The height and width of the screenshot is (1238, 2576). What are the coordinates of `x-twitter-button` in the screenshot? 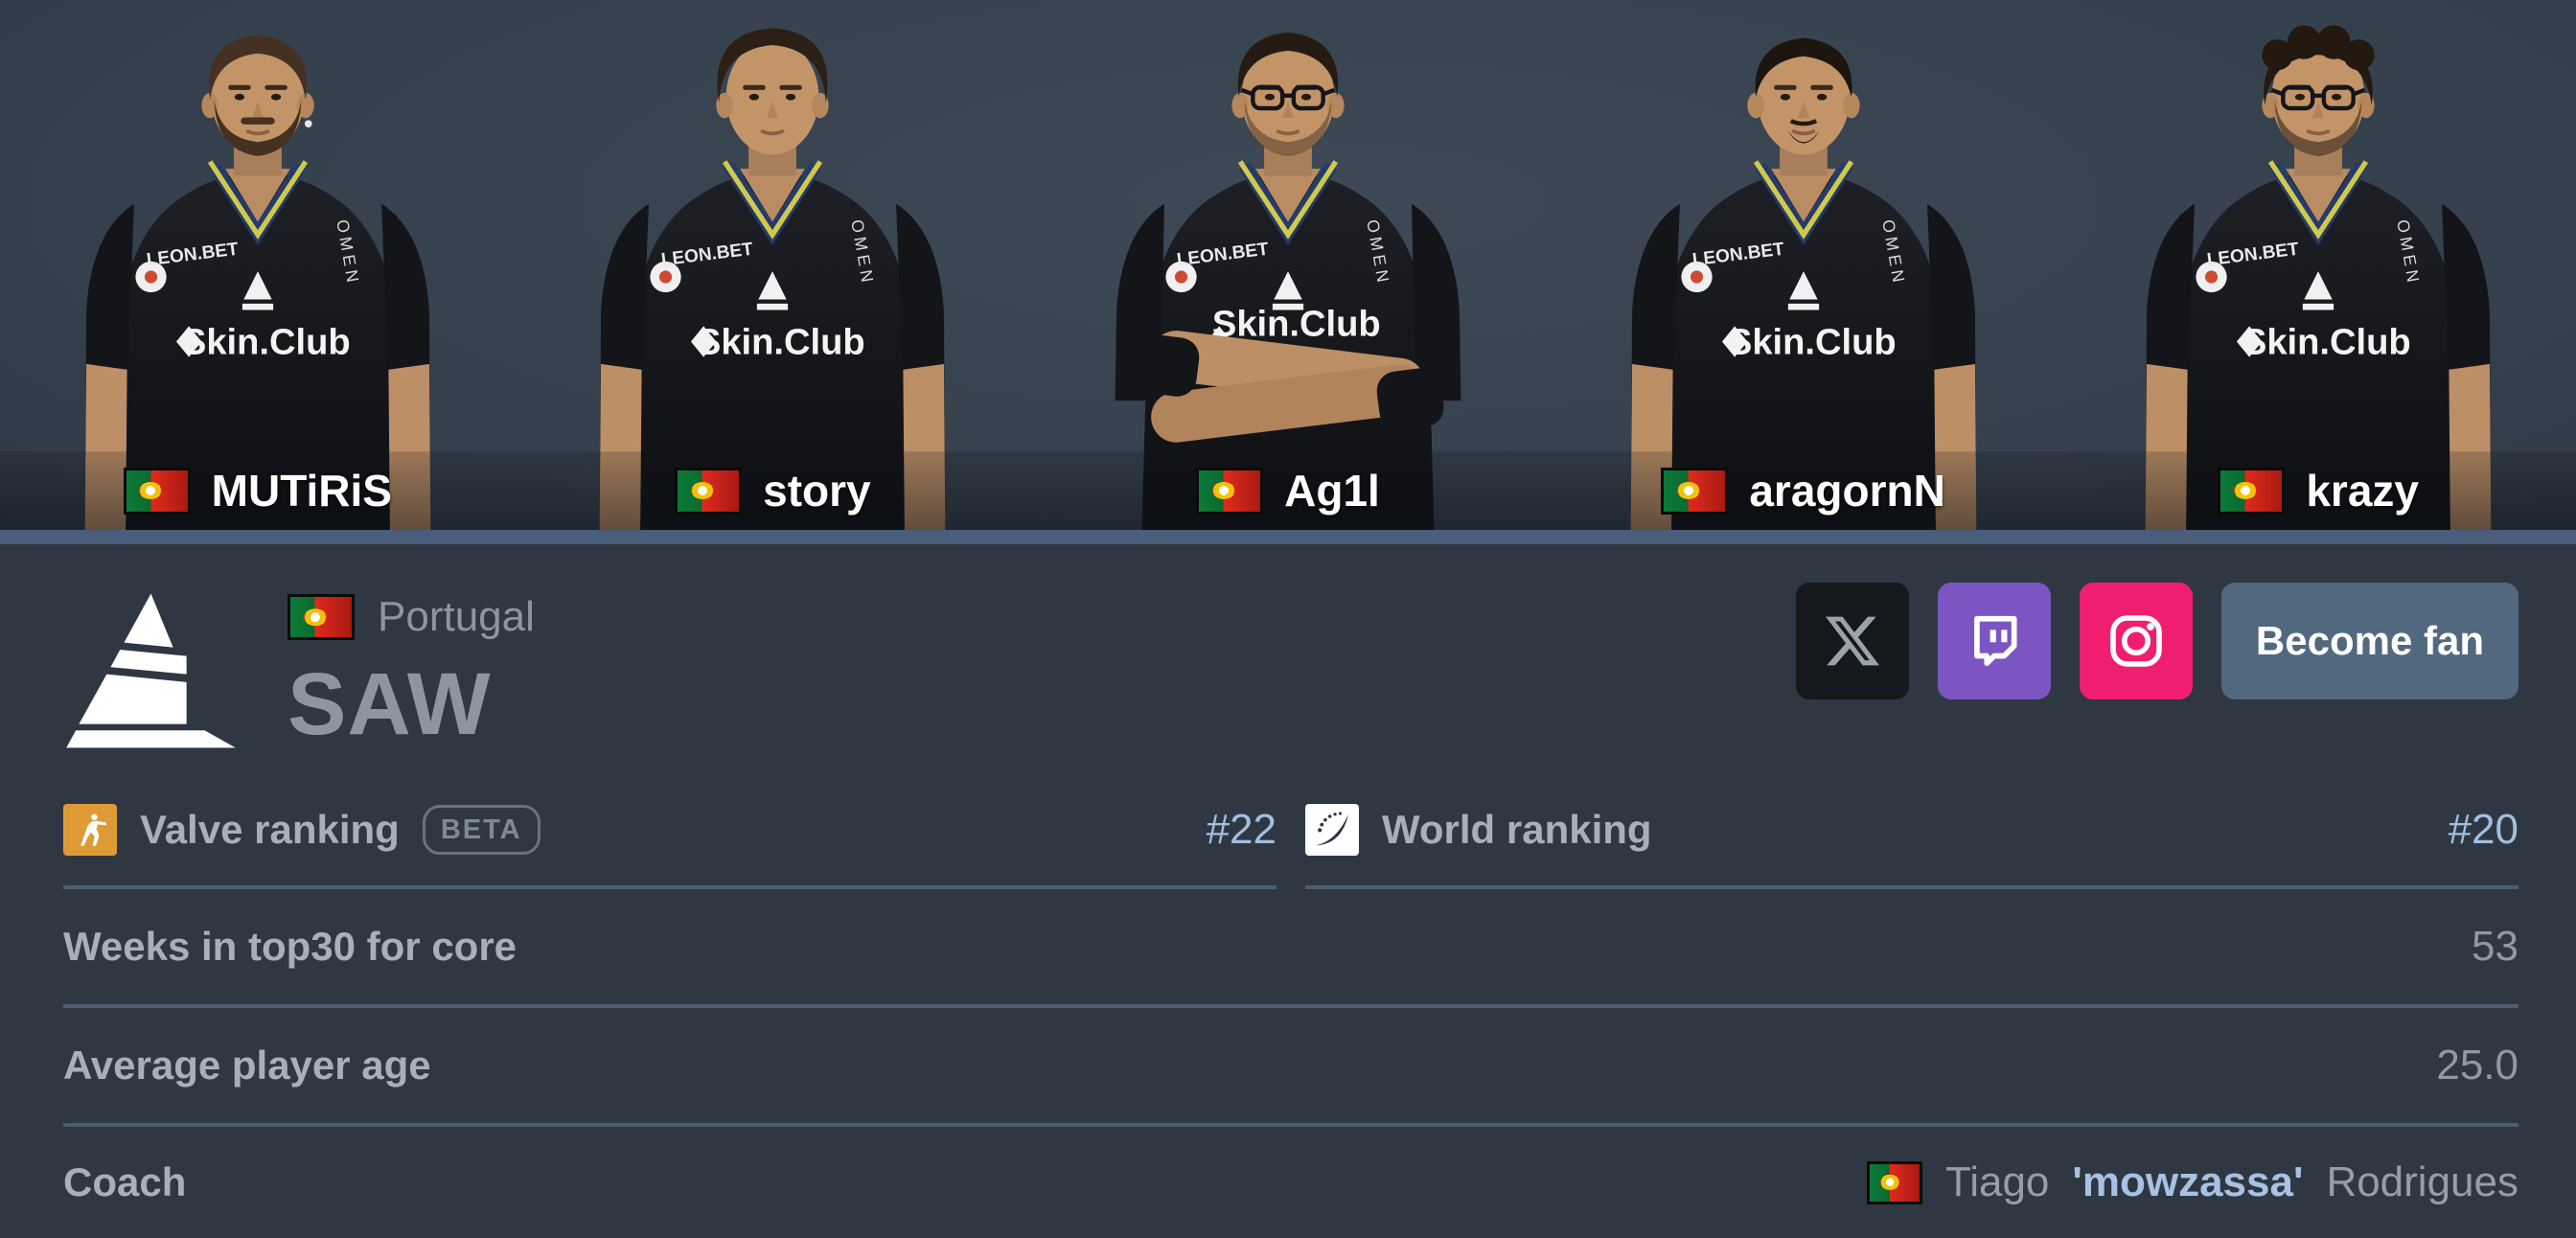 It's located at (1852, 641).